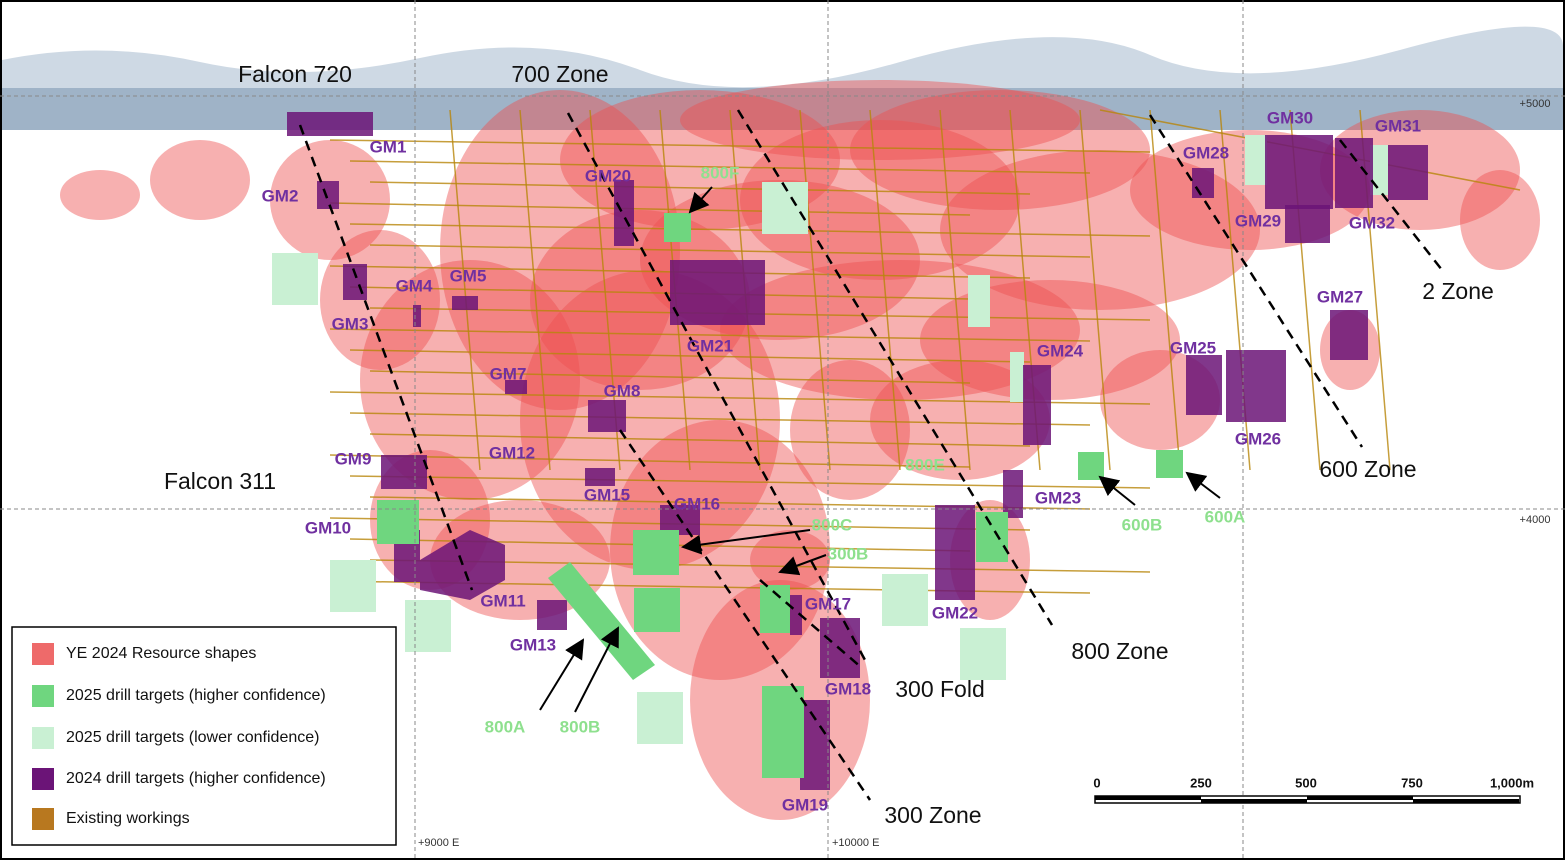 This screenshot has height=860, width=1565. Describe the element at coordinates (720, 172) in the screenshot. I see `drill-target-label: 800F` at that location.